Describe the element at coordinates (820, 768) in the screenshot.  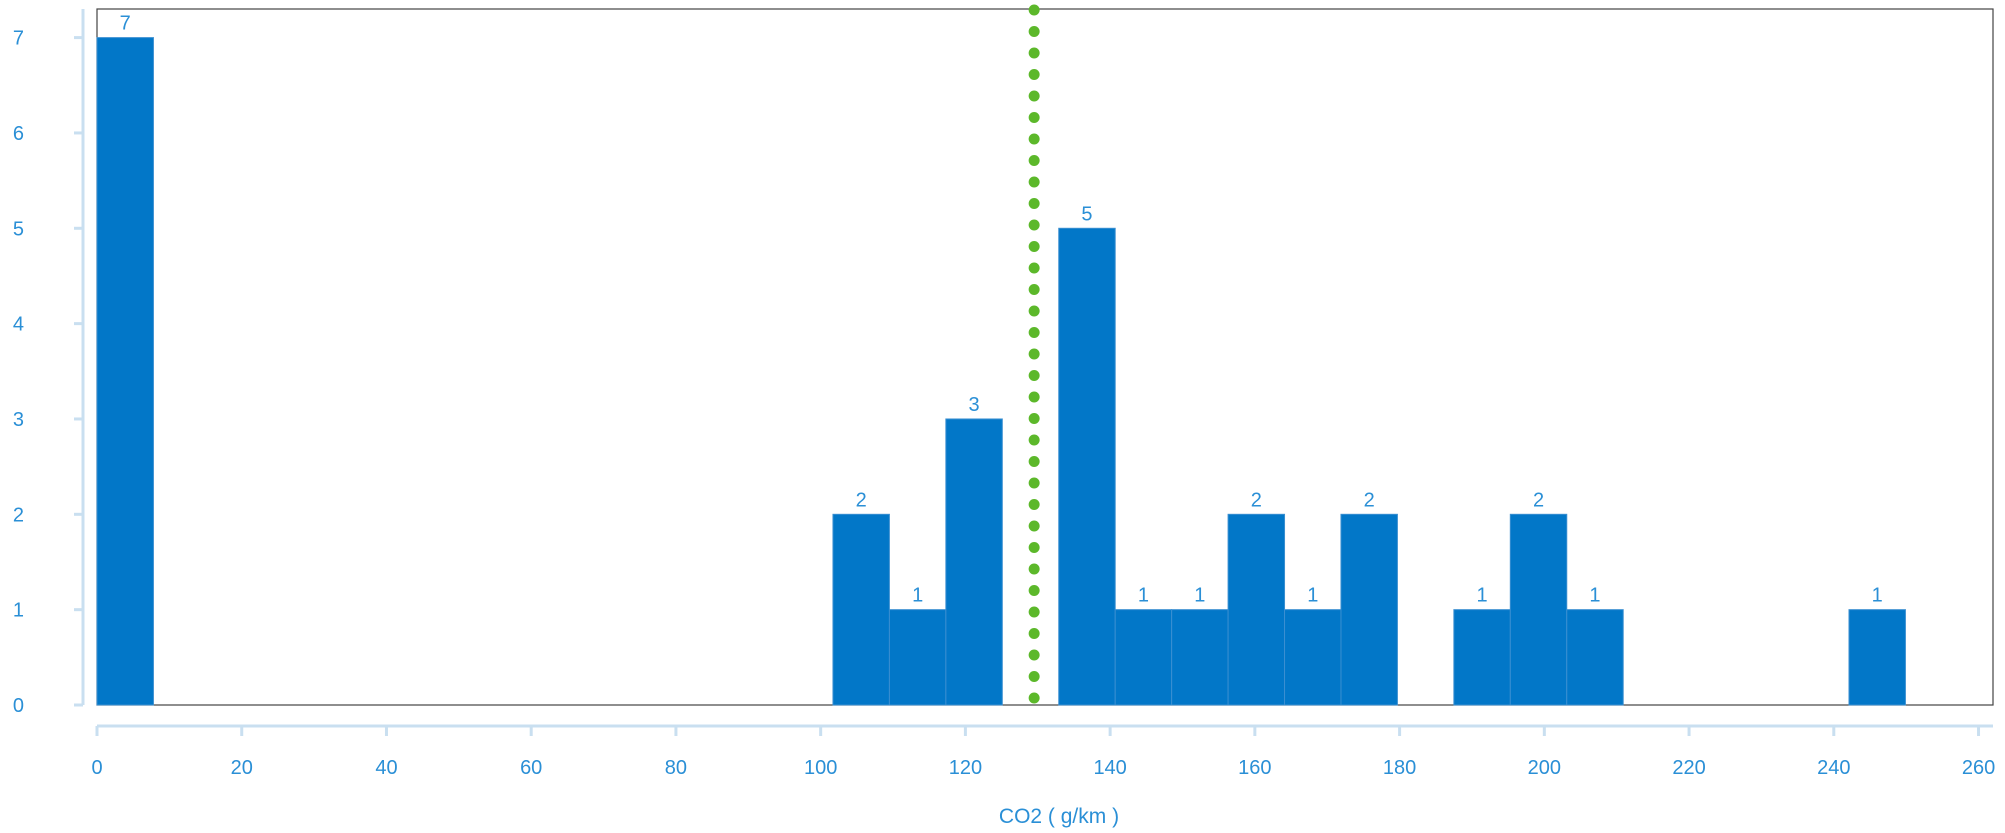
I see `x-tick-label: 100` at that location.